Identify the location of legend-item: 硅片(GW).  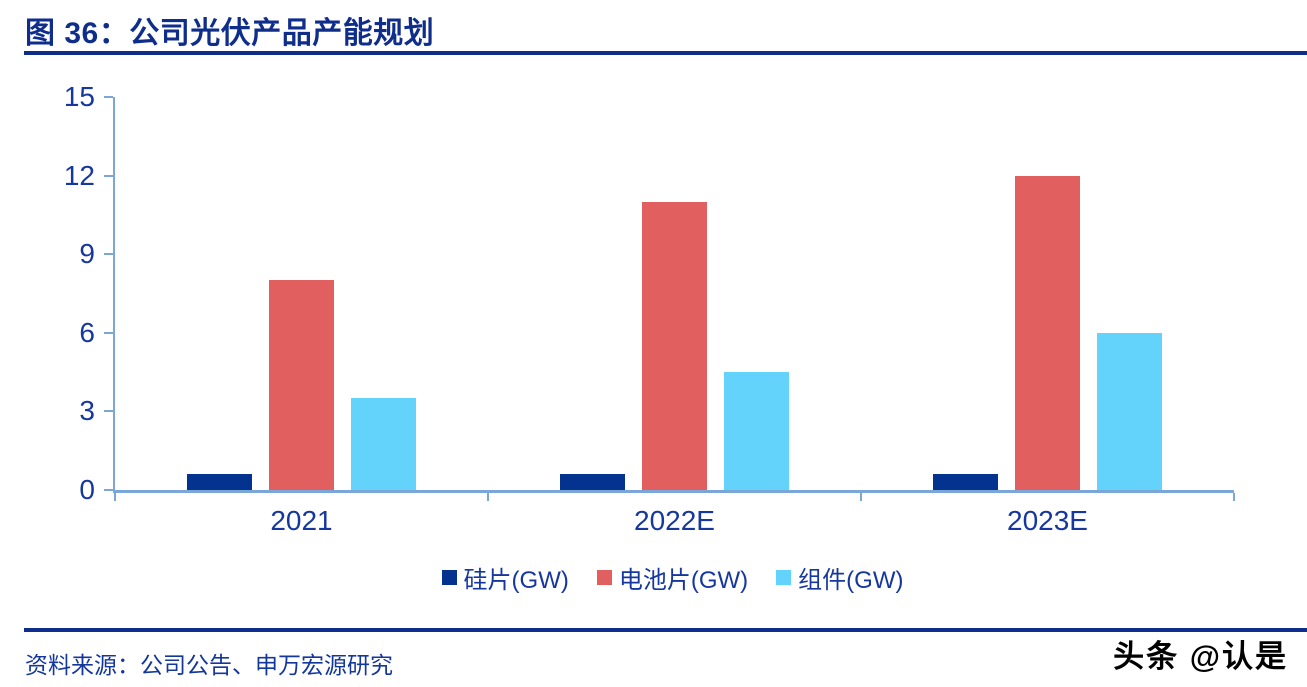
(505, 577).